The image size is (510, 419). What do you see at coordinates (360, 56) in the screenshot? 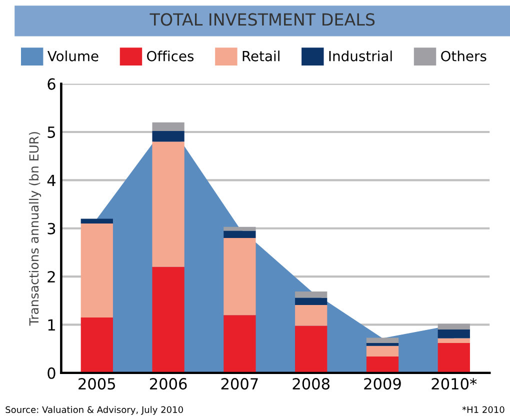
I see `legend-label: Industrial` at bounding box center [360, 56].